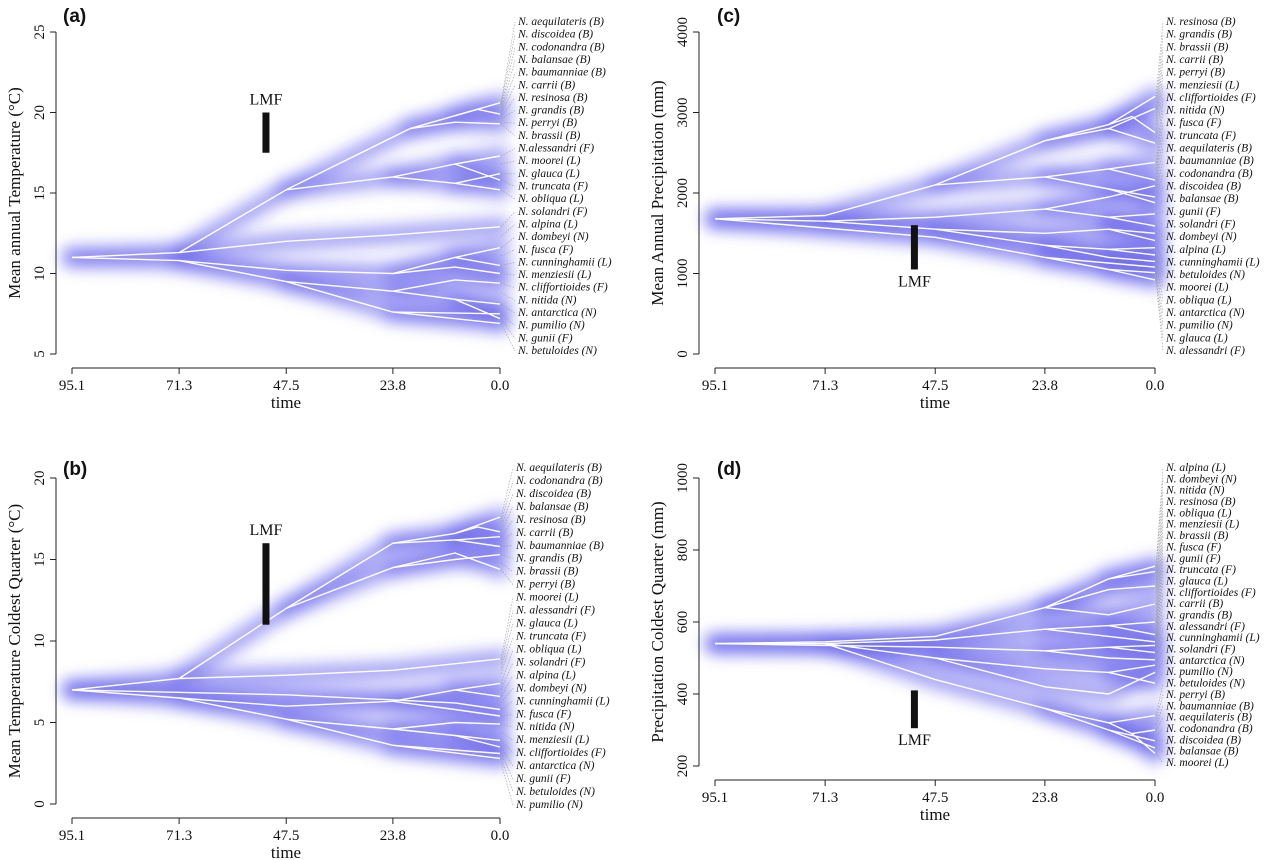  What do you see at coordinates (683, 113) in the screenshot?
I see `y-tick-label: 3000` at bounding box center [683, 113].